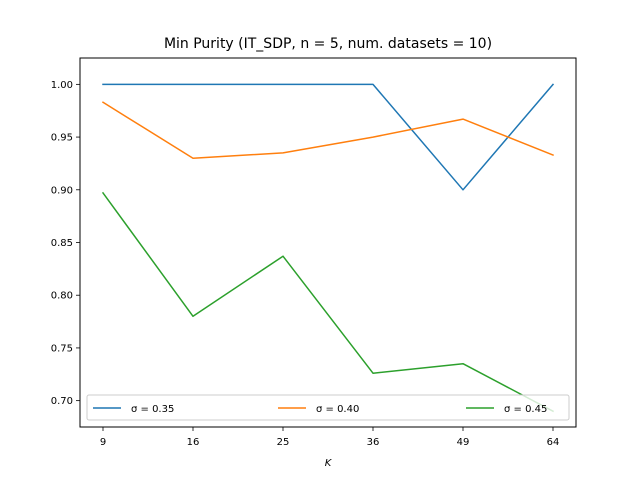  What do you see at coordinates (329, 463) in the screenshot?
I see `x-axis-label: K` at bounding box center [329, 463].